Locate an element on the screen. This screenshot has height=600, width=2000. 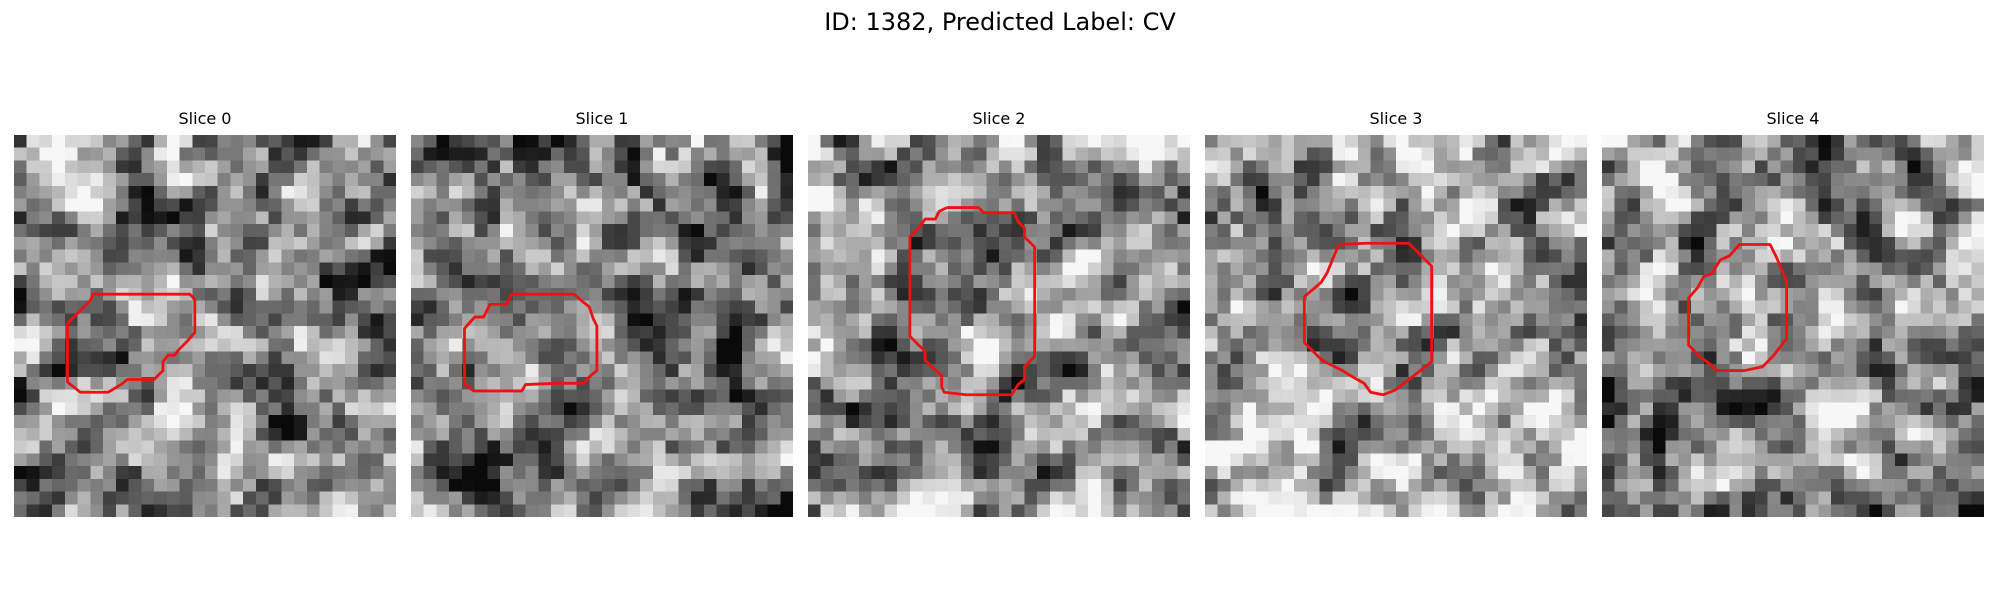
slice-title-3: Slice 3 is located at coordinates (1396, 119).